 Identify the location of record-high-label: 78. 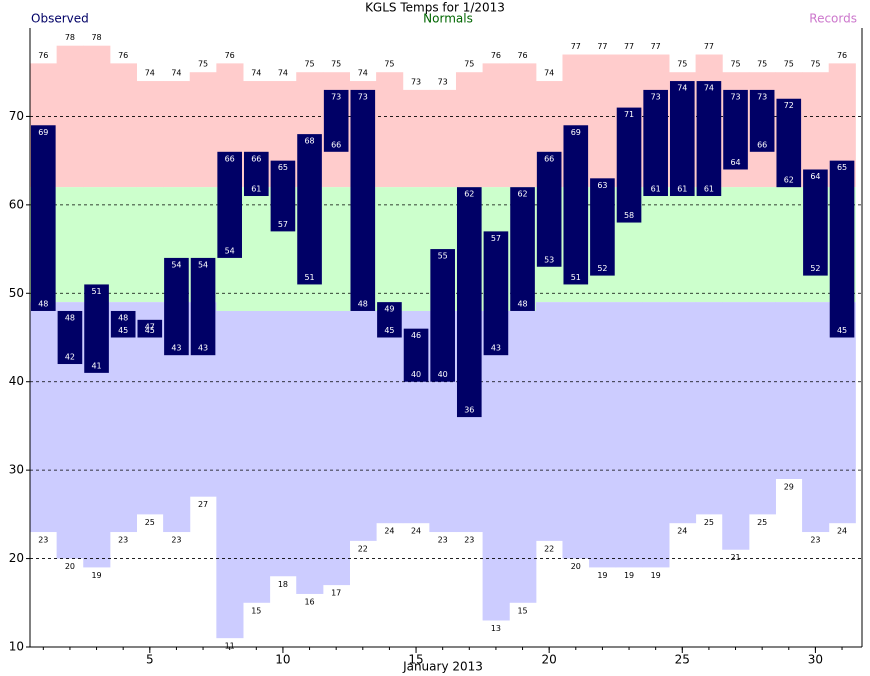
(70, 37).